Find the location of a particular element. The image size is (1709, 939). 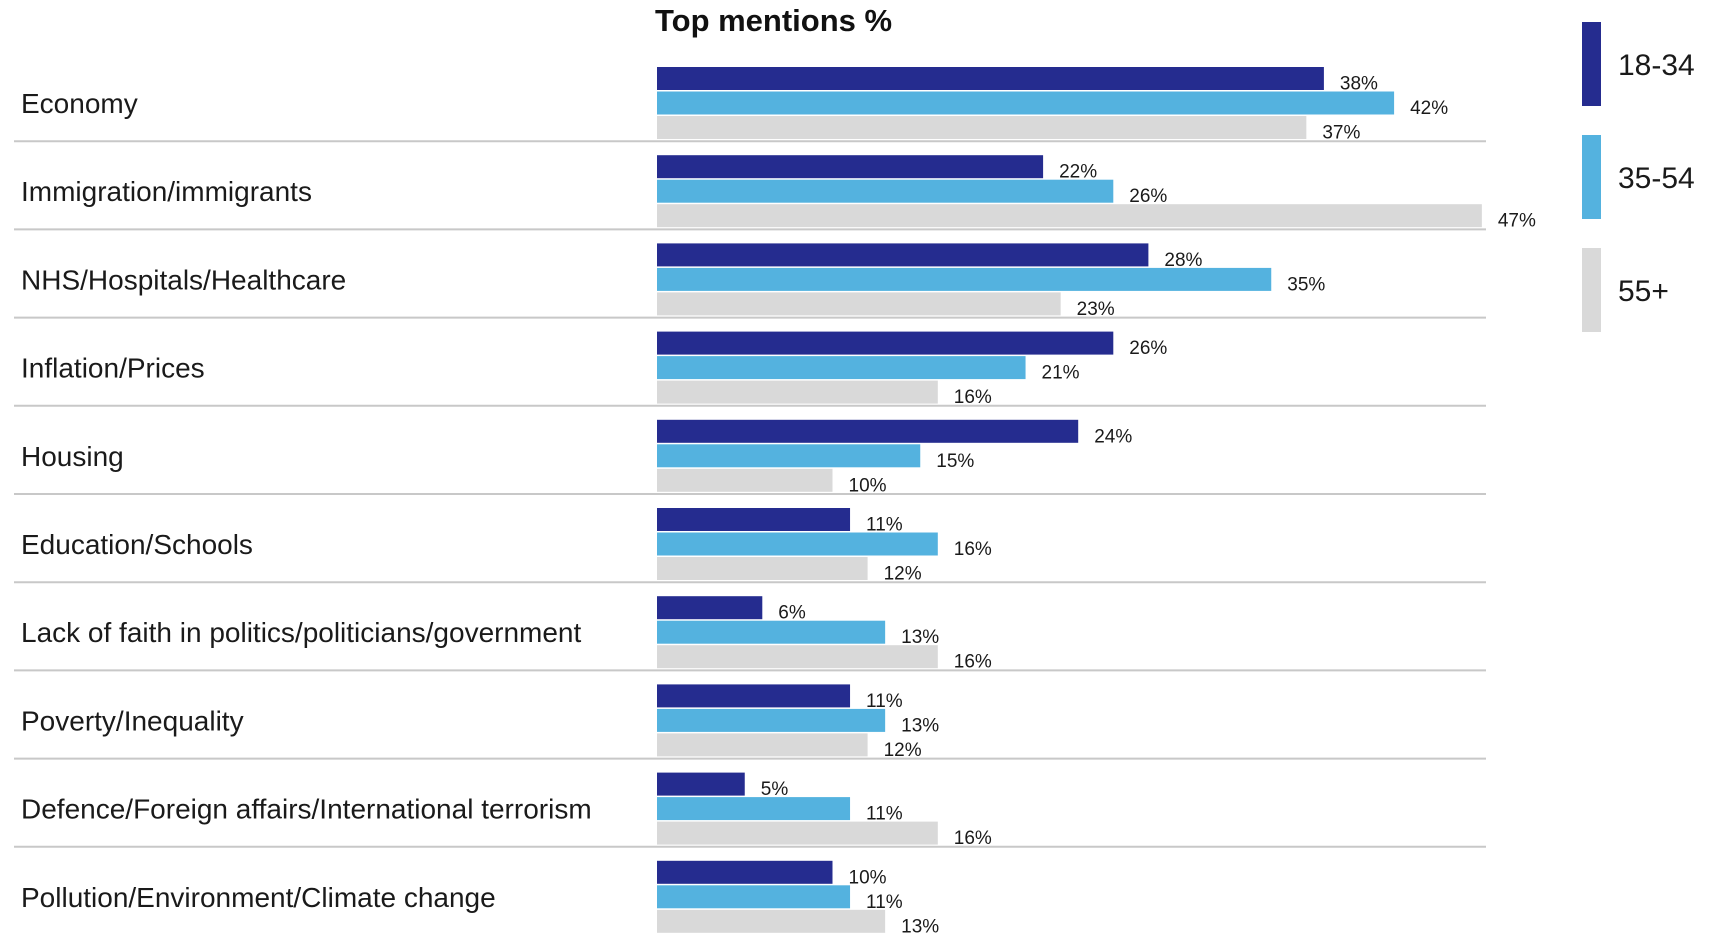

value-label: 28% is located at coordinates (1183, 260).